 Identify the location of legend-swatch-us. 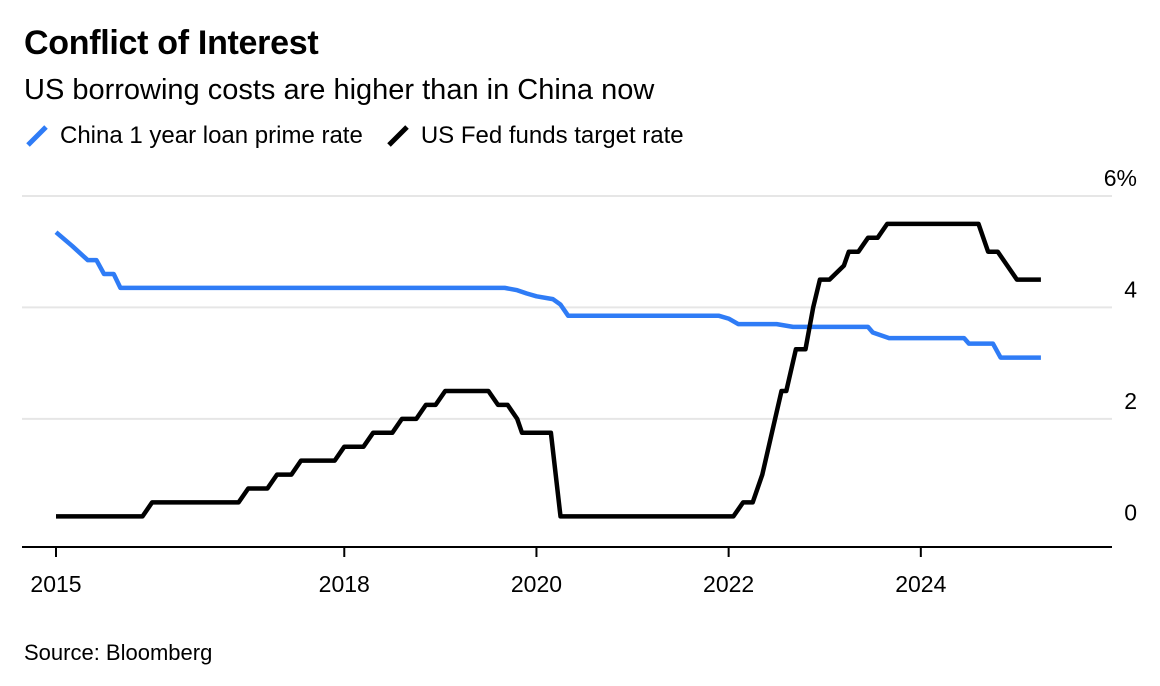
(398, 136).